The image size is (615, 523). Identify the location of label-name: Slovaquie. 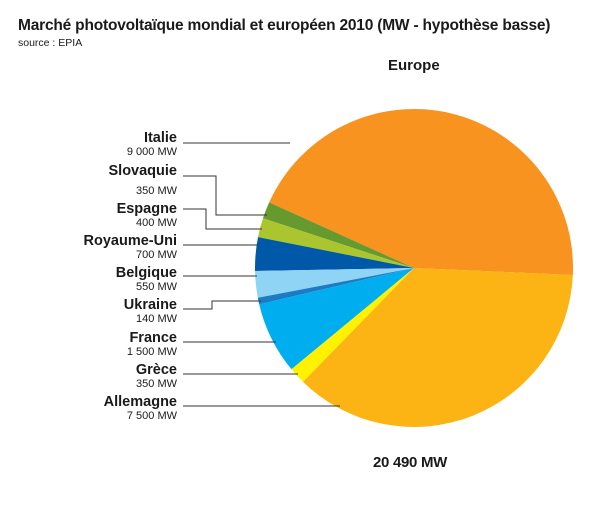
(143, 171).